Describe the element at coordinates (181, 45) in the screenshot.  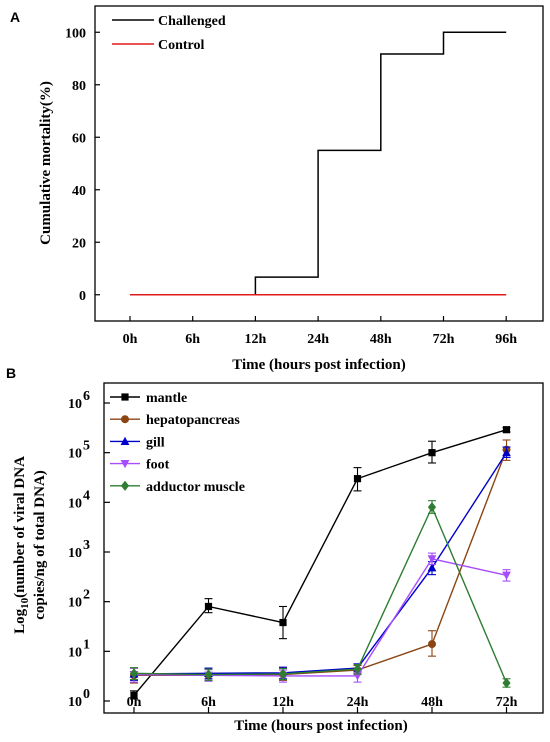
I see `legend-label: Control` at that location.